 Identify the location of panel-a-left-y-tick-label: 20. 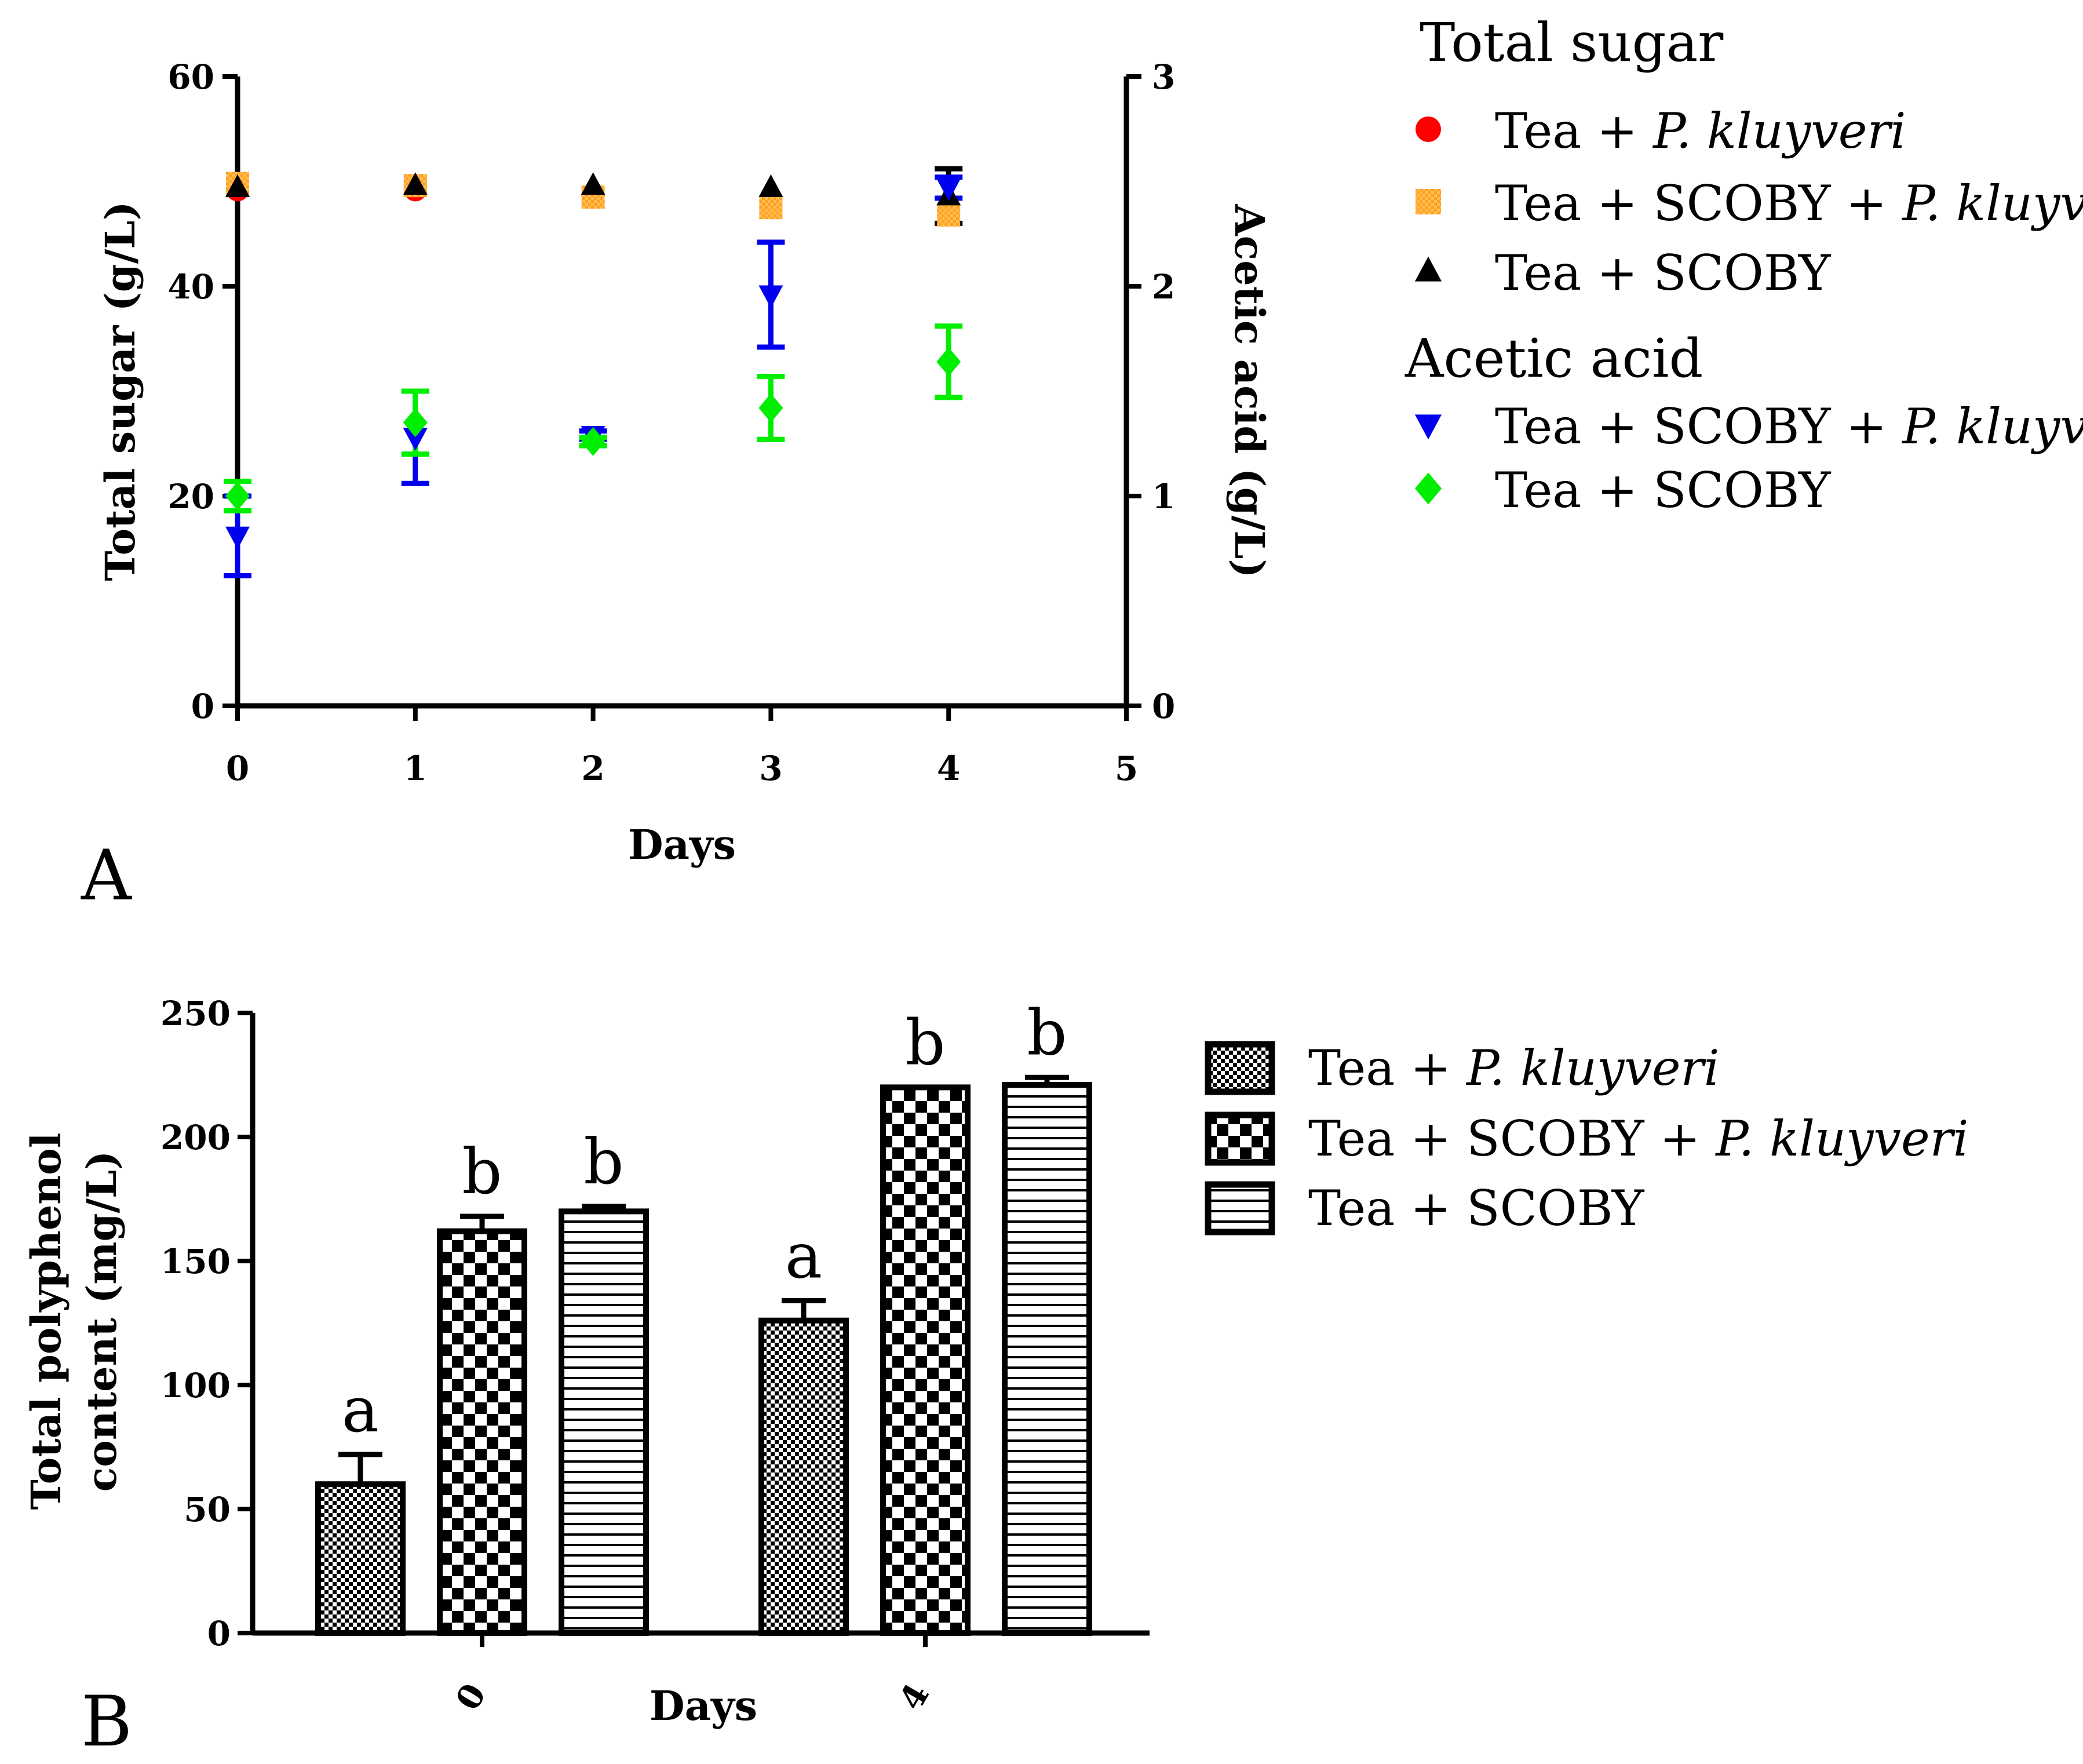
(190, 496).